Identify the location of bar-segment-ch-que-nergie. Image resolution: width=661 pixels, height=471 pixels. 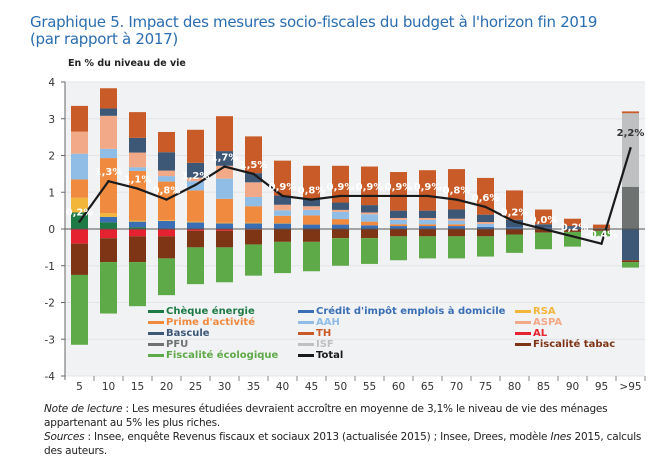
(137, 228).